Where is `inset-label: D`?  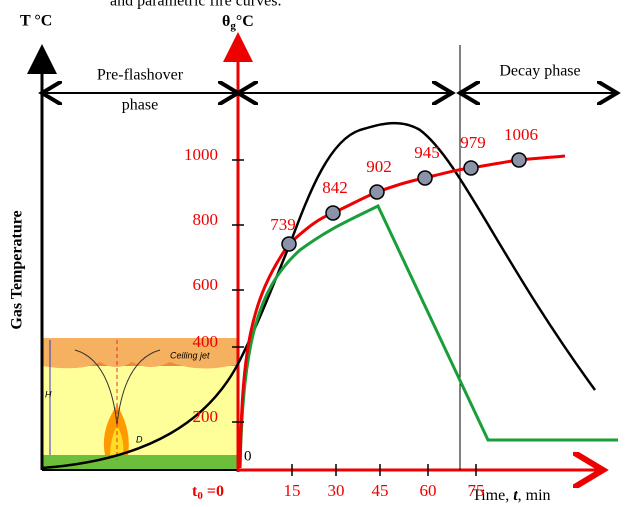
inset-label: D is located at coordinates (139, 439).